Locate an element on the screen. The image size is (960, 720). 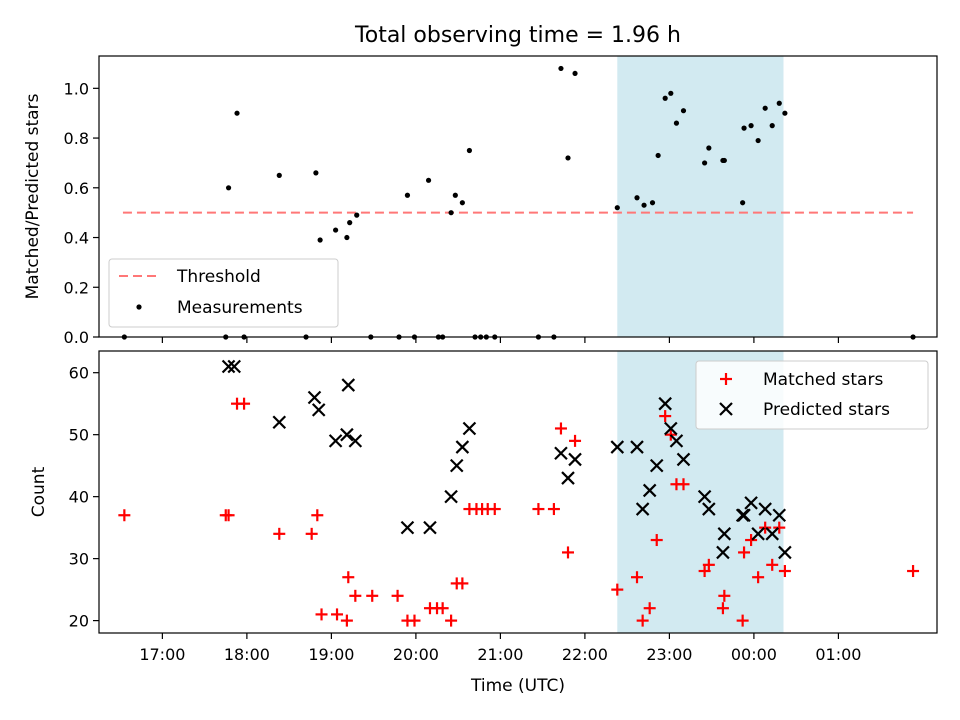
x-tick-label: 18:00 is located at coordinates (247, 654).